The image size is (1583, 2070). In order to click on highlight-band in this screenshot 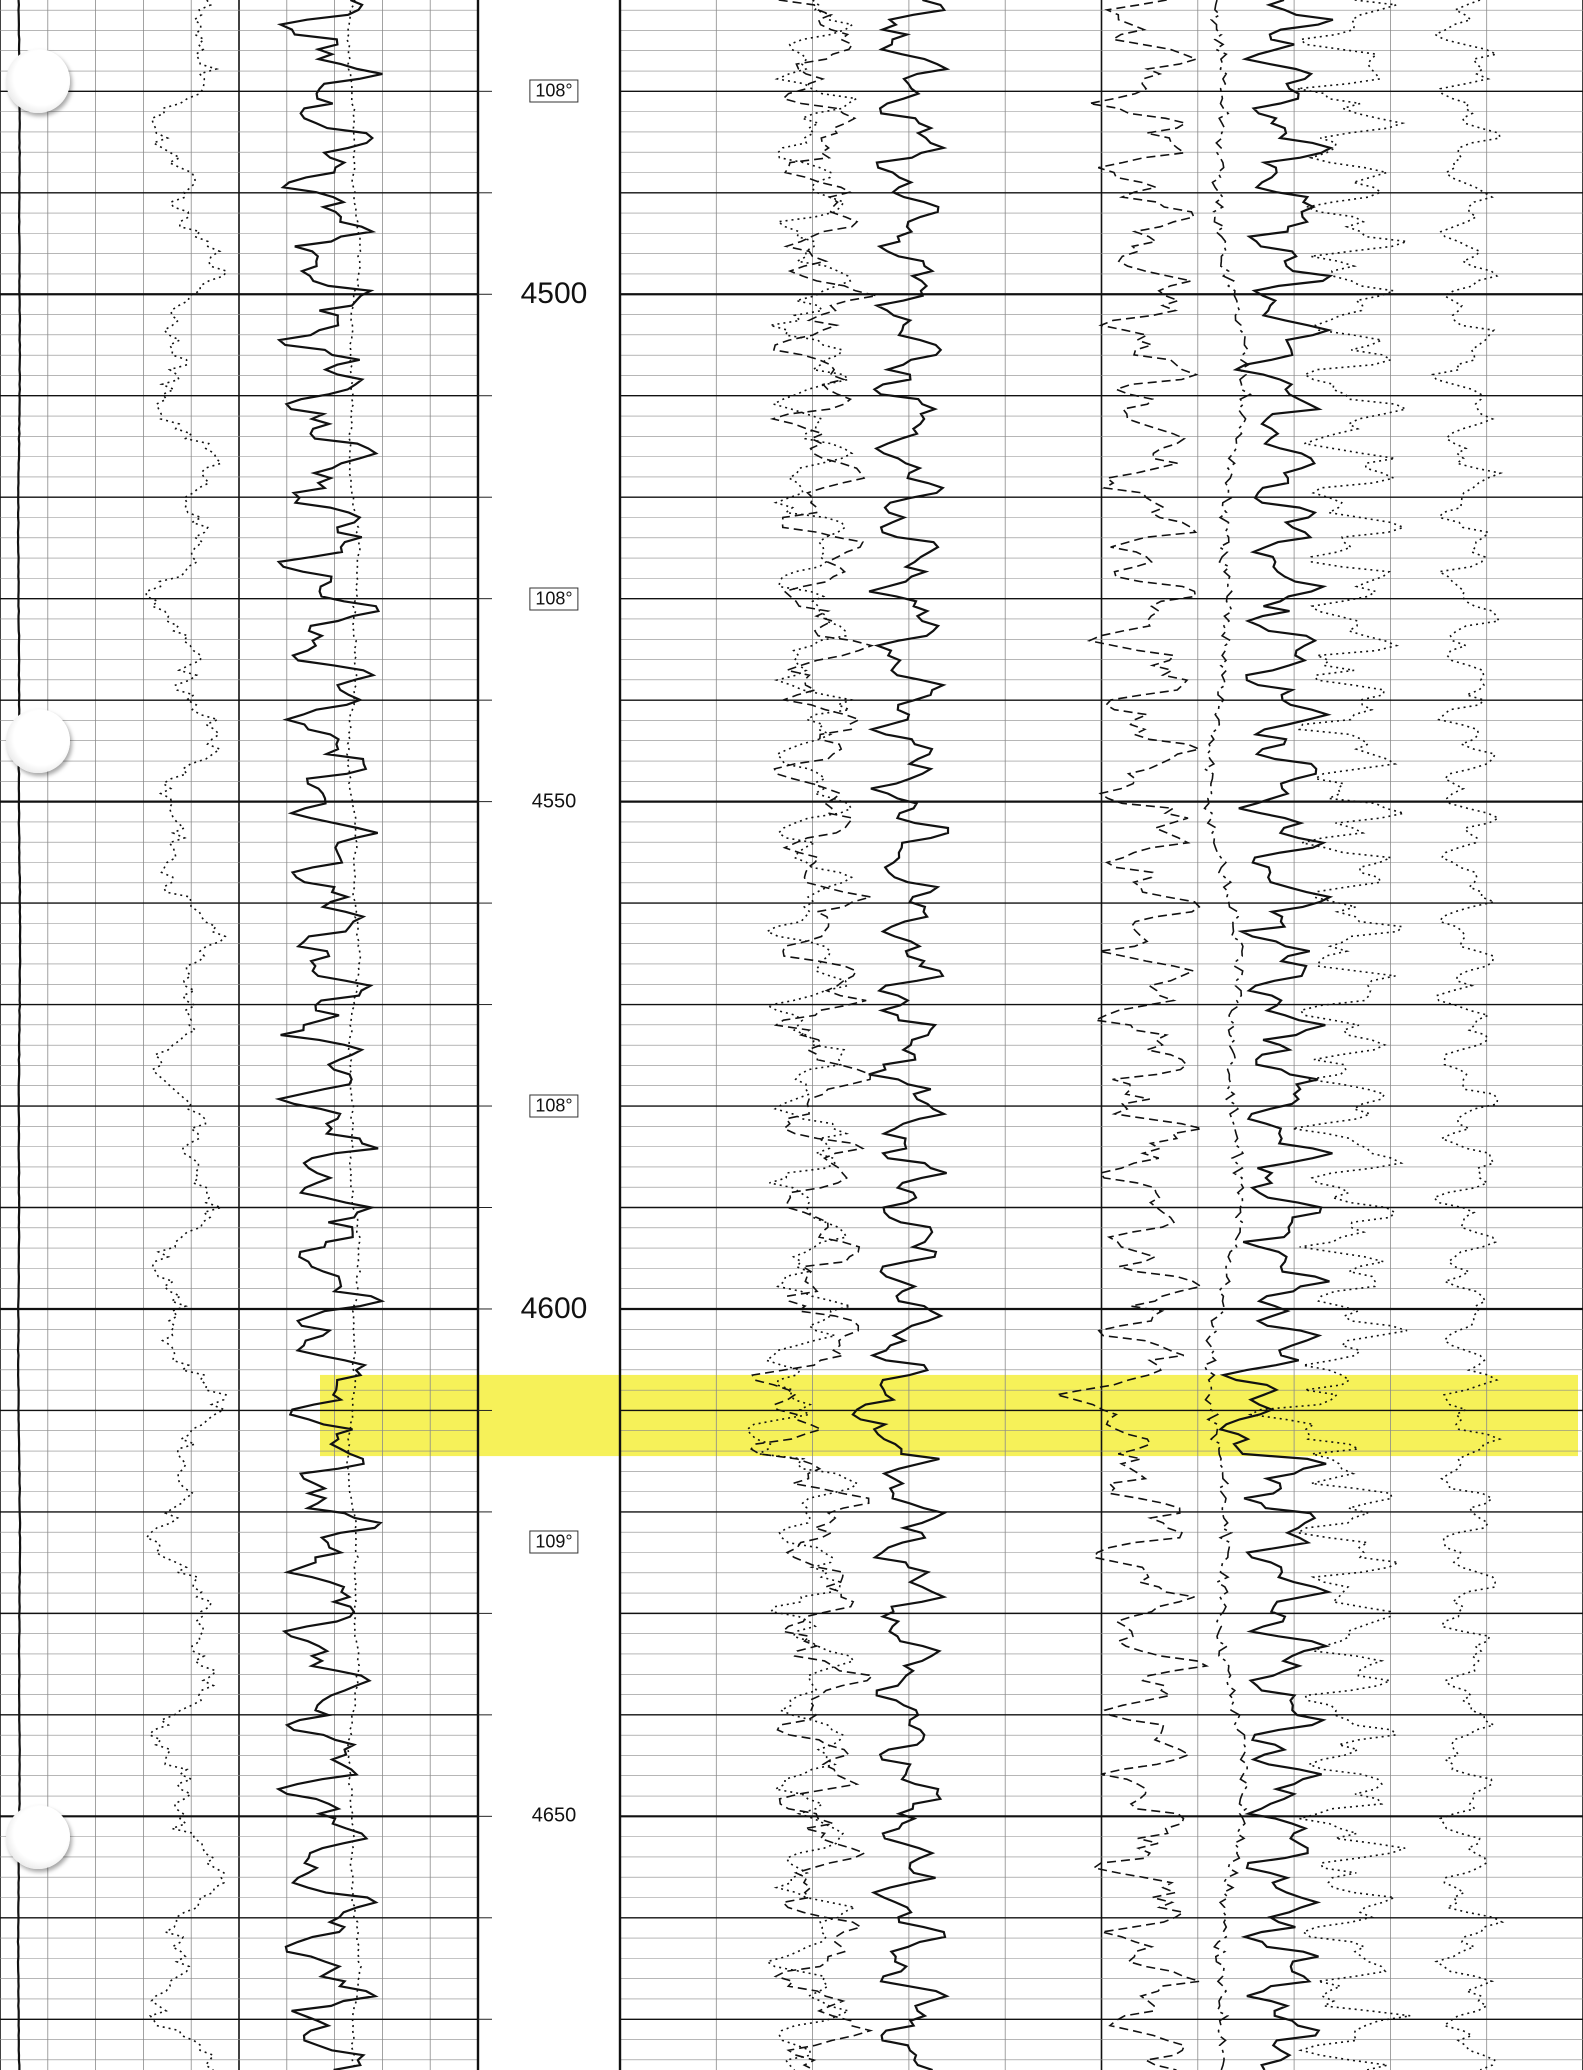, I will do `click(949, 1415)`.